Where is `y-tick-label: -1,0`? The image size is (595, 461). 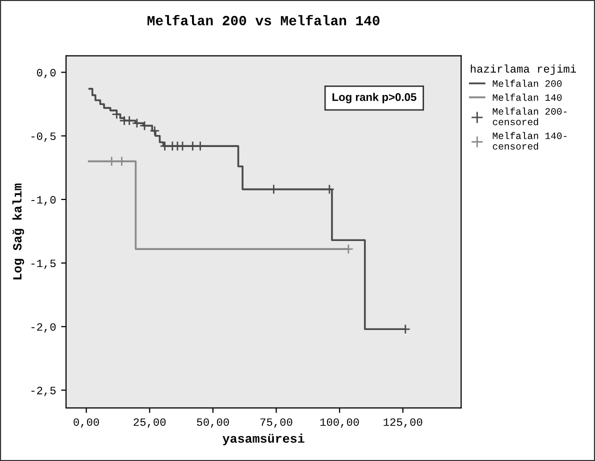 y-tick-label: -1,0 is located at coordinates (43, 201).